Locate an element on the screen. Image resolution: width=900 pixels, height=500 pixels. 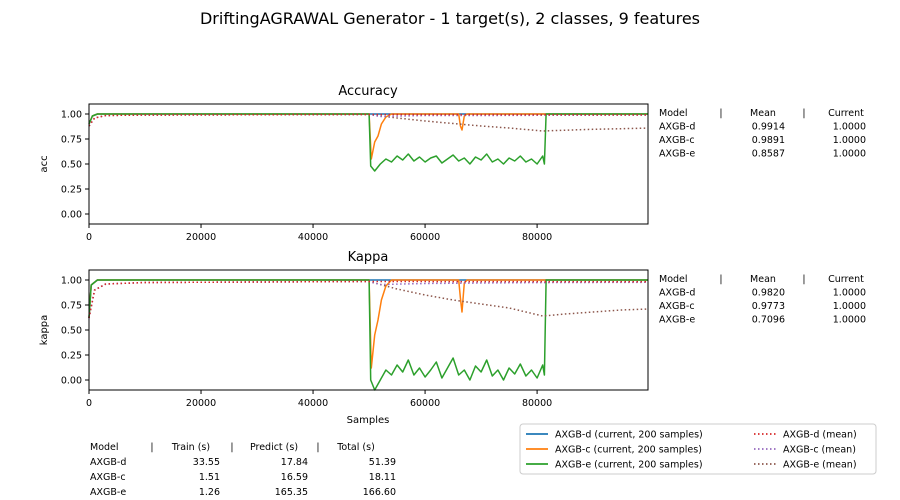
summary-cell: 0.9891 is located at coordinates (768, 140).